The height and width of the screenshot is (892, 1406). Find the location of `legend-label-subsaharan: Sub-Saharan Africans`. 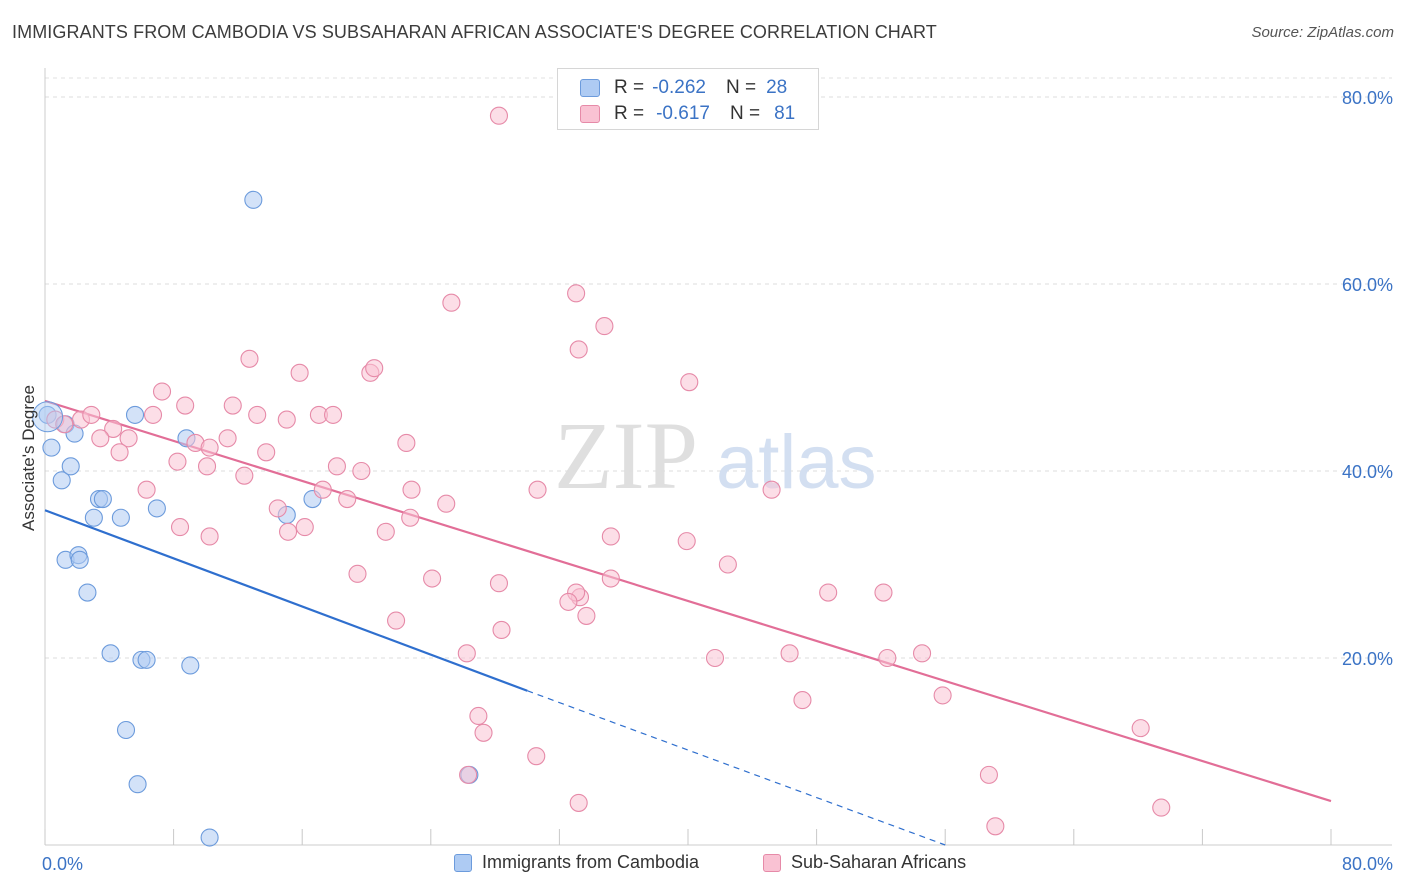

legend-label-subsaharan: Sub-Saharan Africans is located at coordinates (879, 862).